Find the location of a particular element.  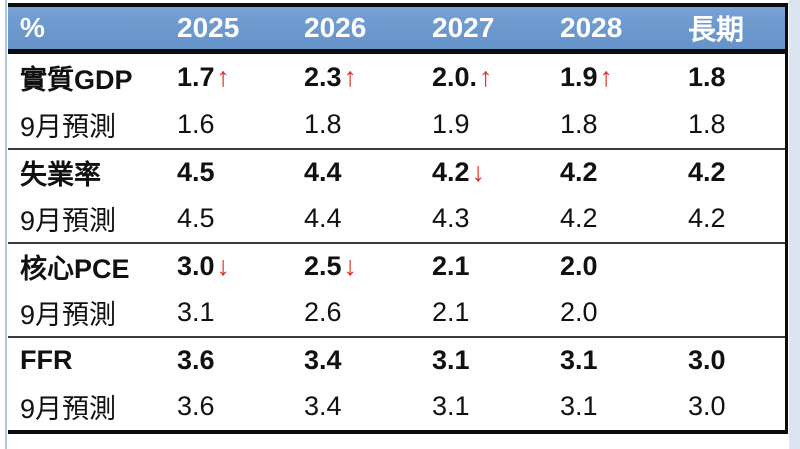

table-row-sept-forecast-pce: 9月預測 3.1 2.6 2.1 2.0 is located at coordinates (396, 312).